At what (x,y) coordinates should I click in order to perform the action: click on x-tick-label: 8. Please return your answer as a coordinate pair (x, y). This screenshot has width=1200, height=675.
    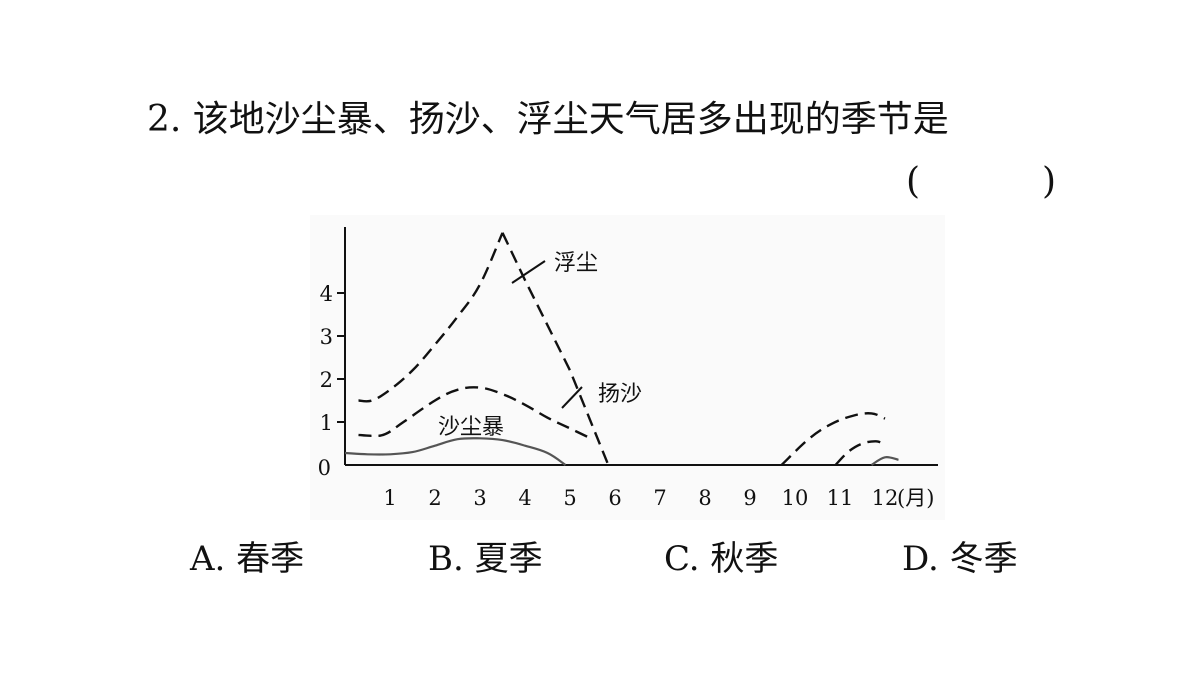
    Looking at the image, I should click on (704, 498).